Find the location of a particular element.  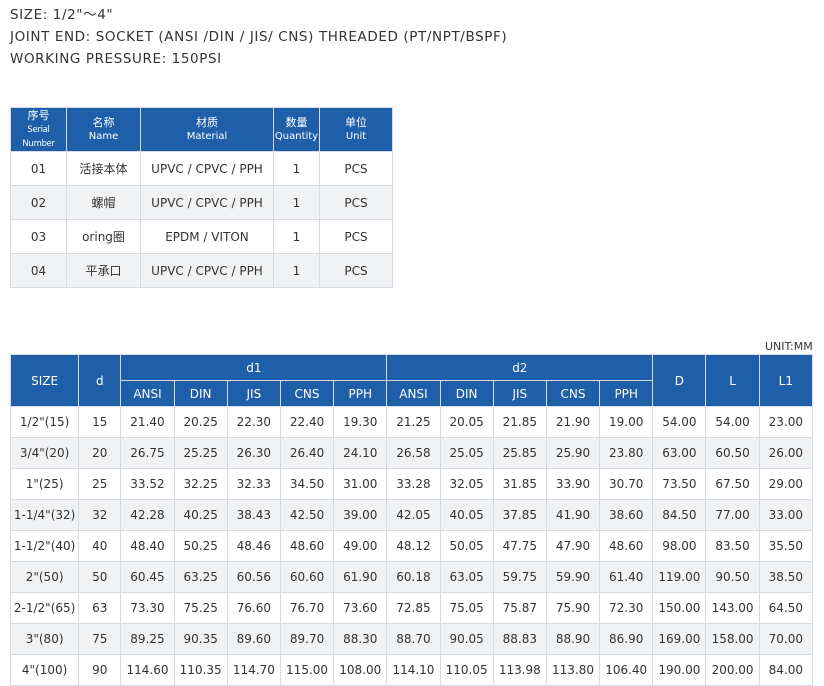

header-cn: 数量 is located at coordinates (296, 122).